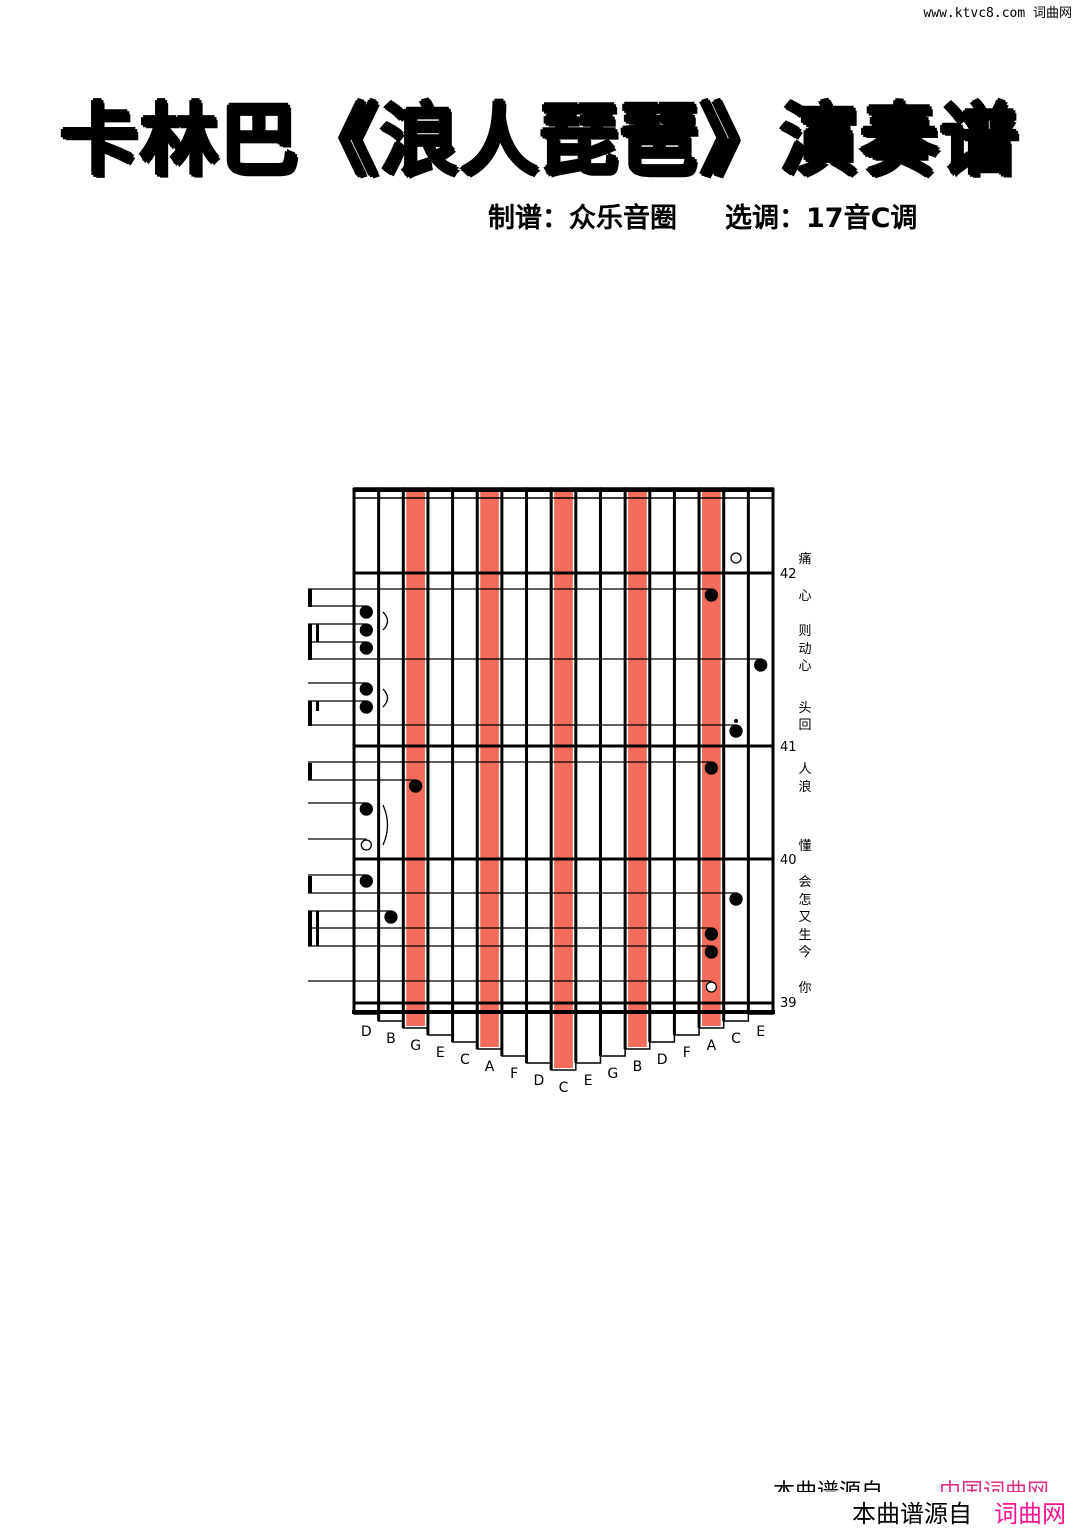 The image size is (1080, 1529). I want to click on footer-link: 中国词曲网, so click(994, 1486).